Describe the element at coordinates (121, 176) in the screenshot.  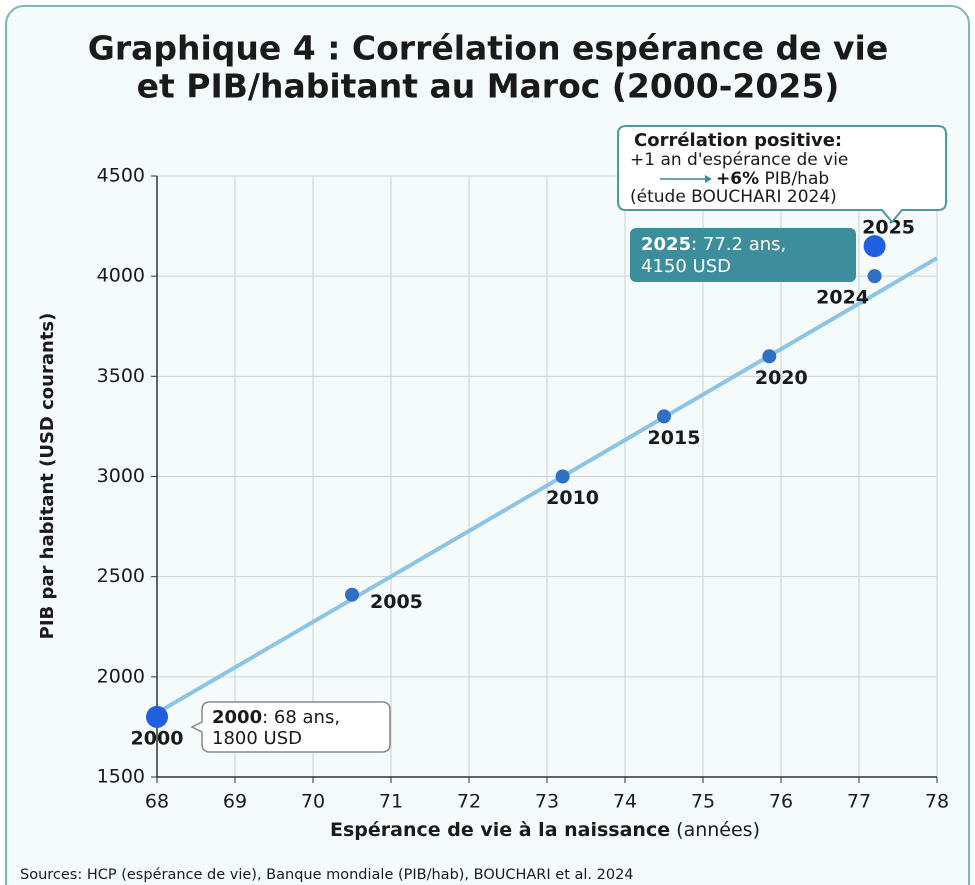
I see `y-tick-label: 4500` at that location.